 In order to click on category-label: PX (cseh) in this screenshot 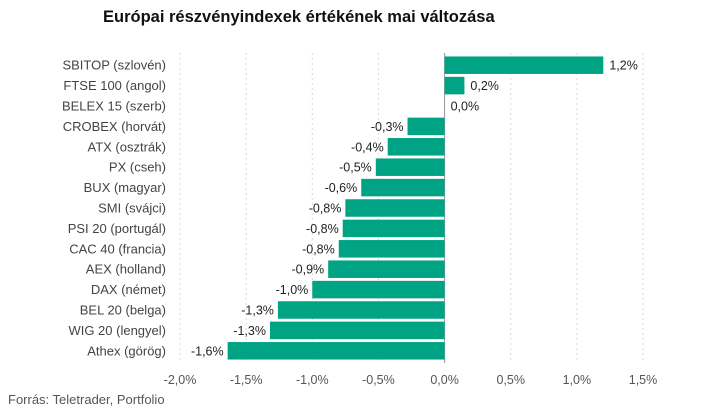, I will do `click(137, 167)`.